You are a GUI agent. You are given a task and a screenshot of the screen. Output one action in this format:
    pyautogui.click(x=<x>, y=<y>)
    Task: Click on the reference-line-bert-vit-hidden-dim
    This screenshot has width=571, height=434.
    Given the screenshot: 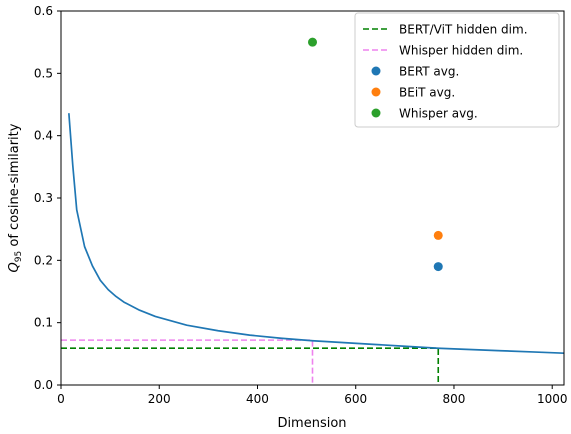 What is the action you would take?
    pyautogui.click(x=250, y=366)
    